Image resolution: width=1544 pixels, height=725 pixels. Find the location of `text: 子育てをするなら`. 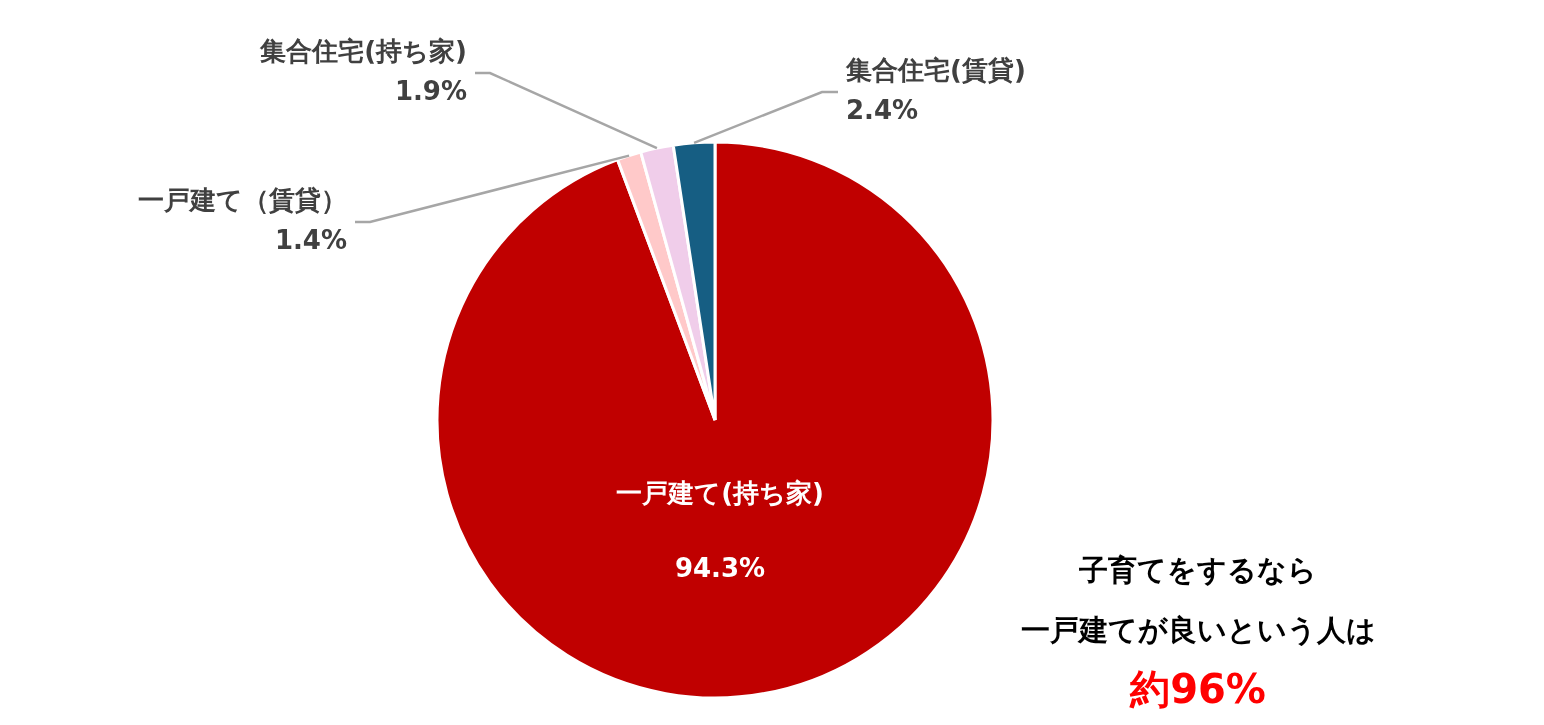

text: 子育てをするなら is located at coordinates (1198, 570).